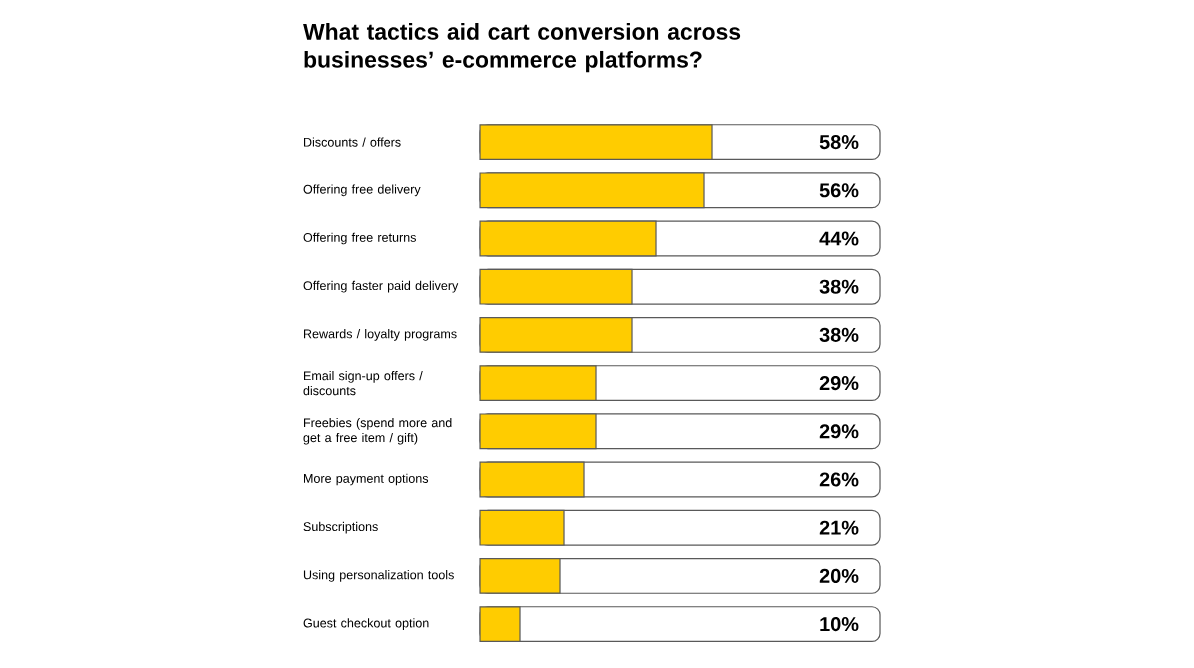 The width and height of the screenshot is (1194, 668). What do you see at coordinates (839, 527) in the screenshot?
I see `data-label: 21%` at bounding box center [839, 527].